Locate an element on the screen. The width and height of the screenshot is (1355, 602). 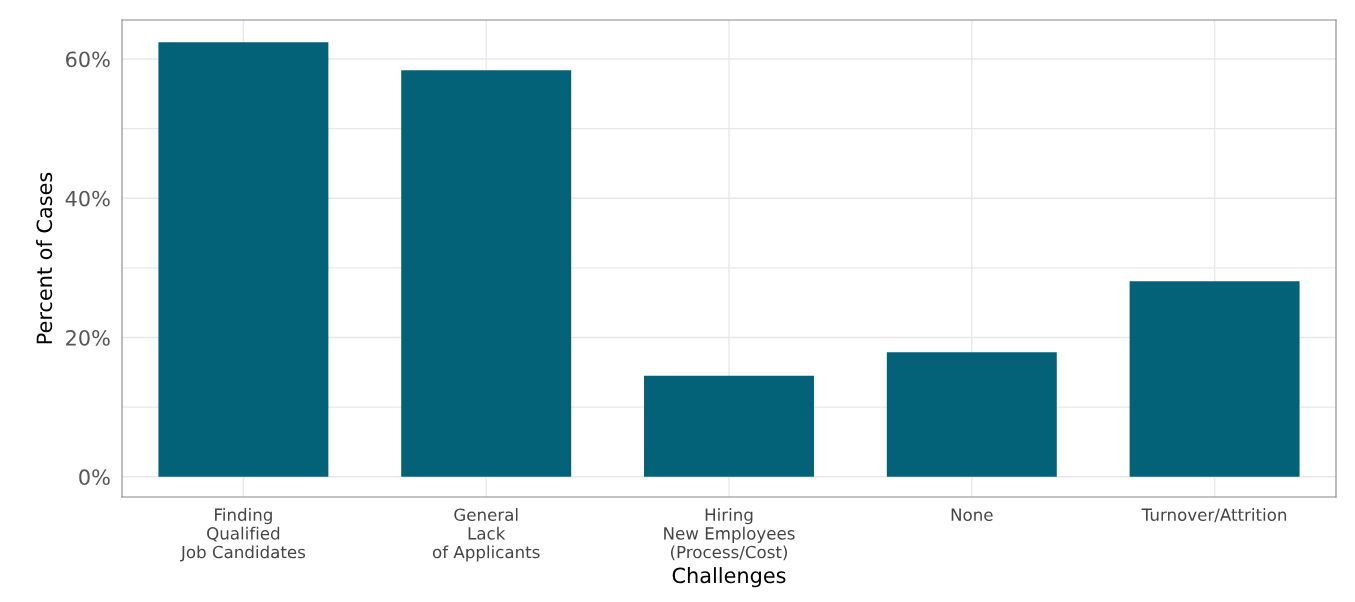
x-tick-label: Turnover/Attrition is located at coordinates (1214, 515).